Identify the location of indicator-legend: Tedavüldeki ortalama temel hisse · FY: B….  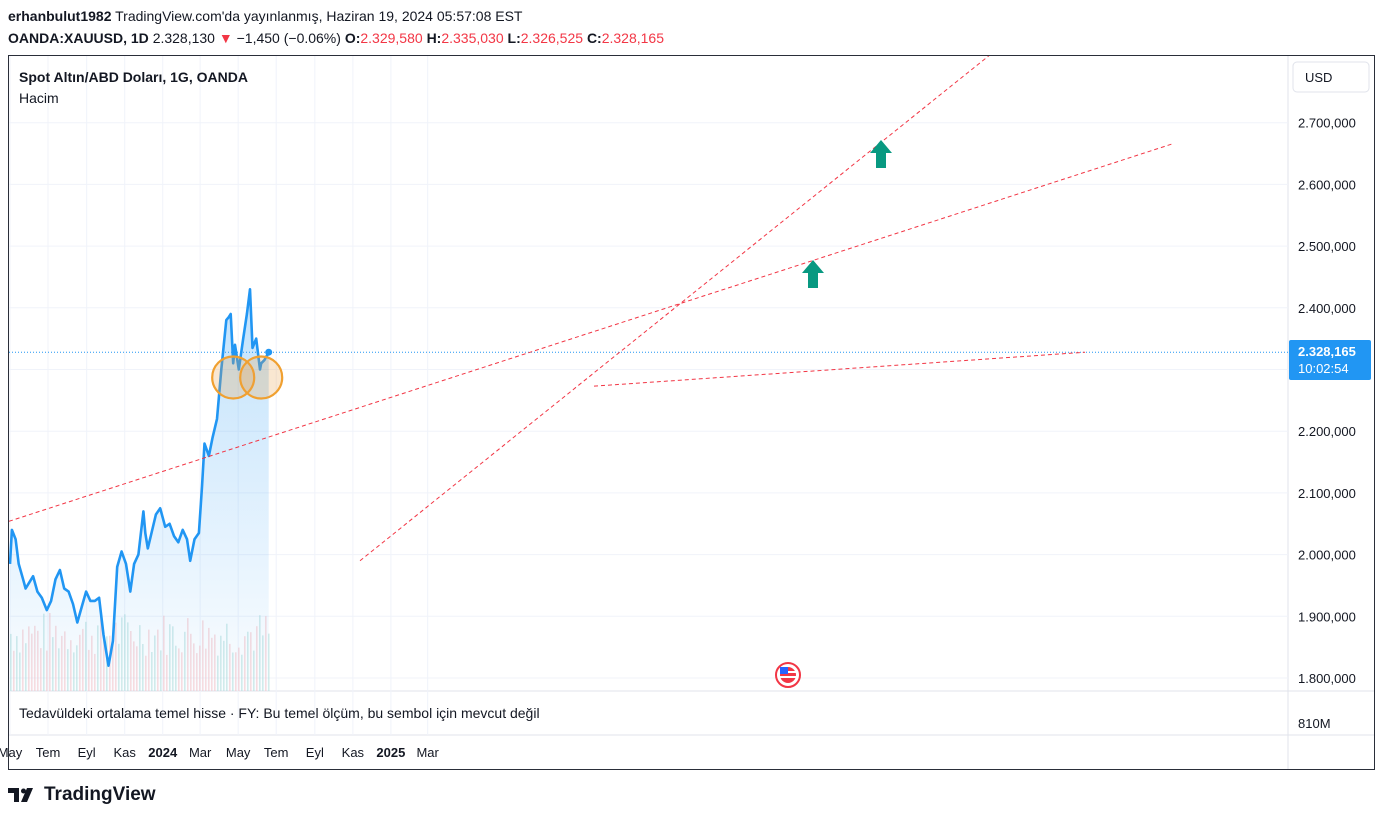
(279, 713).